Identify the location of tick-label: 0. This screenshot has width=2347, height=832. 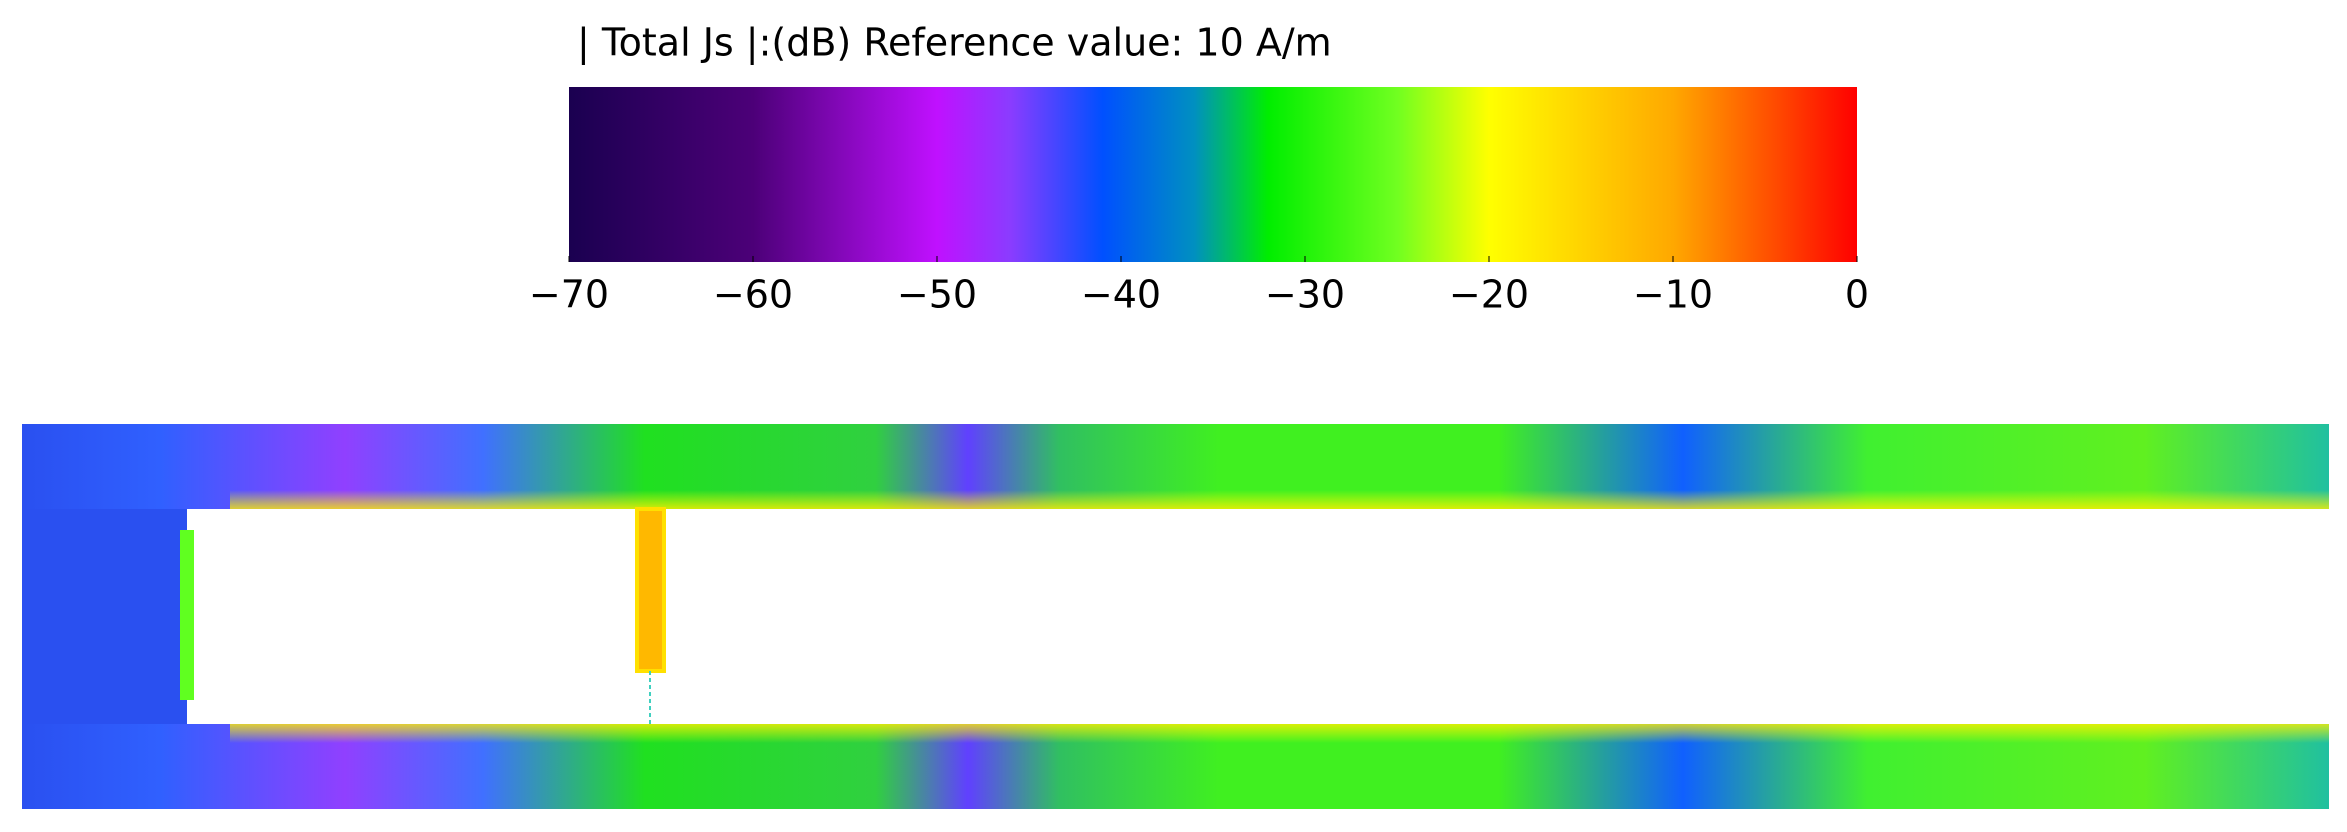
(1857, 295).